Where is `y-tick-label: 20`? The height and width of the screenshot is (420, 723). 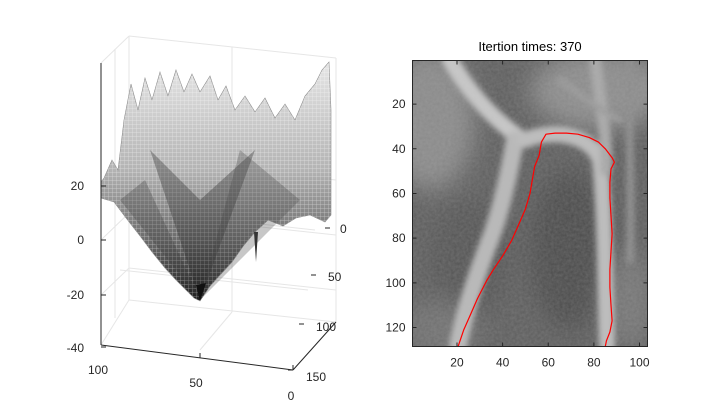 y-tick-label: 20 is located at coordinates (399, 104).